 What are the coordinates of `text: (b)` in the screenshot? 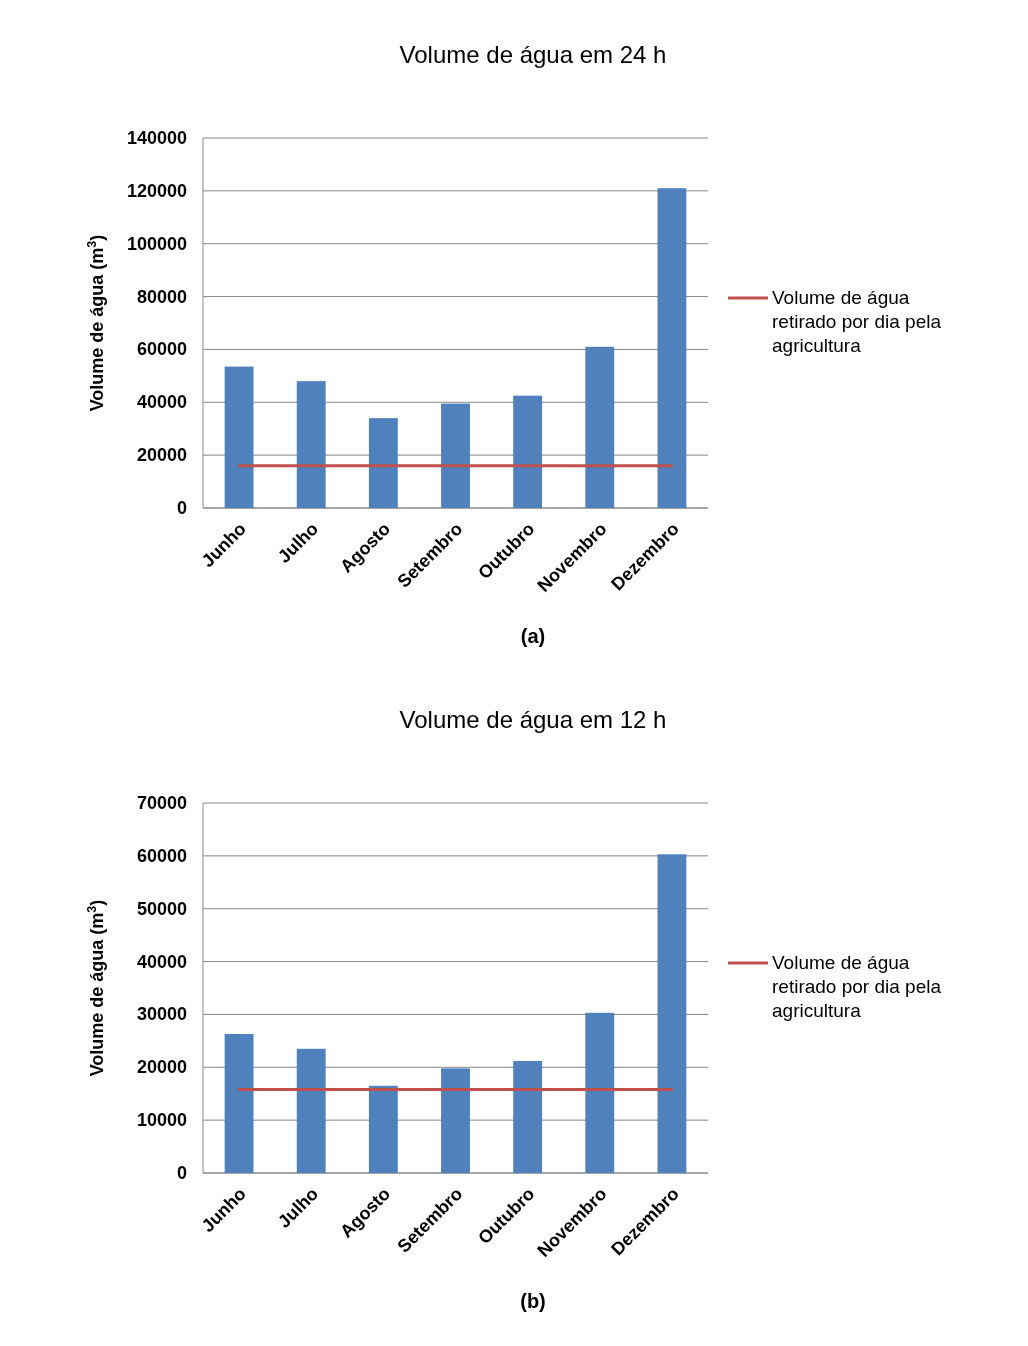 It's located at (533, 1301).